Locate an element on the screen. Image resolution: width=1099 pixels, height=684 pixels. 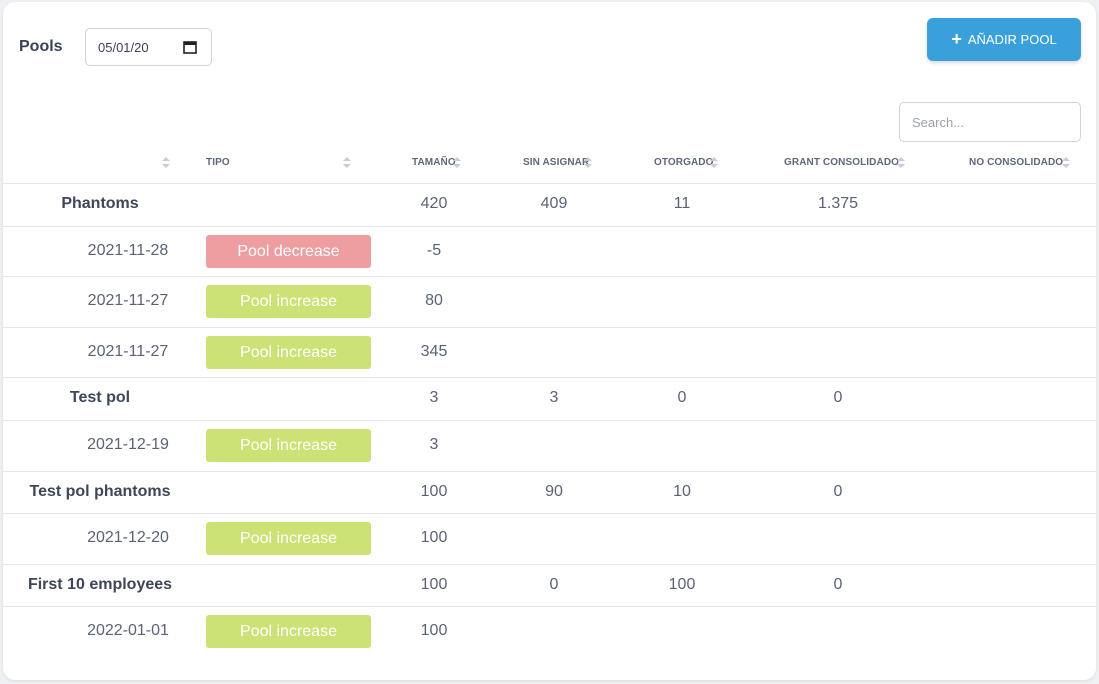
pool-unassigned: 90 is located at coordinates (554, 491).